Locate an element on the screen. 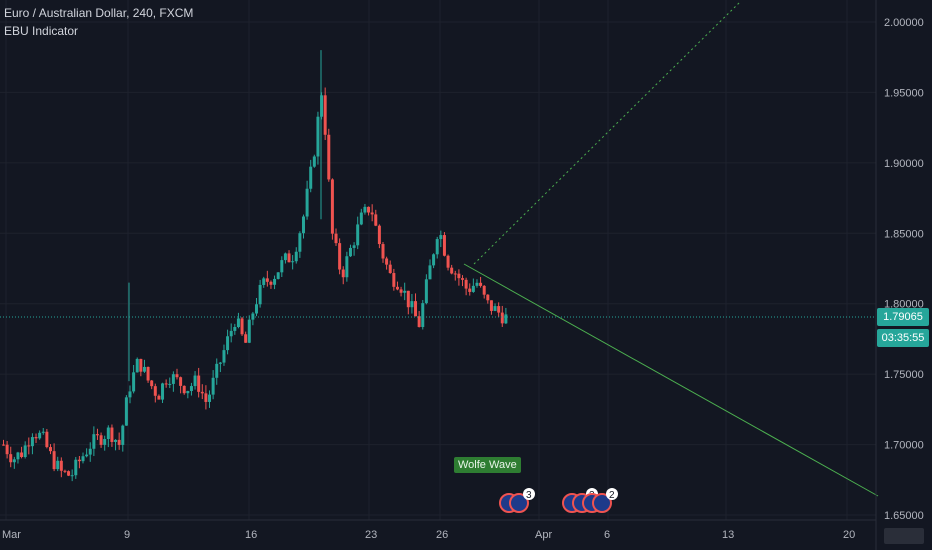 The image size is (932, 550). wolfe-wave-label: Wolfe Wave is located at coordinates (487, 465).